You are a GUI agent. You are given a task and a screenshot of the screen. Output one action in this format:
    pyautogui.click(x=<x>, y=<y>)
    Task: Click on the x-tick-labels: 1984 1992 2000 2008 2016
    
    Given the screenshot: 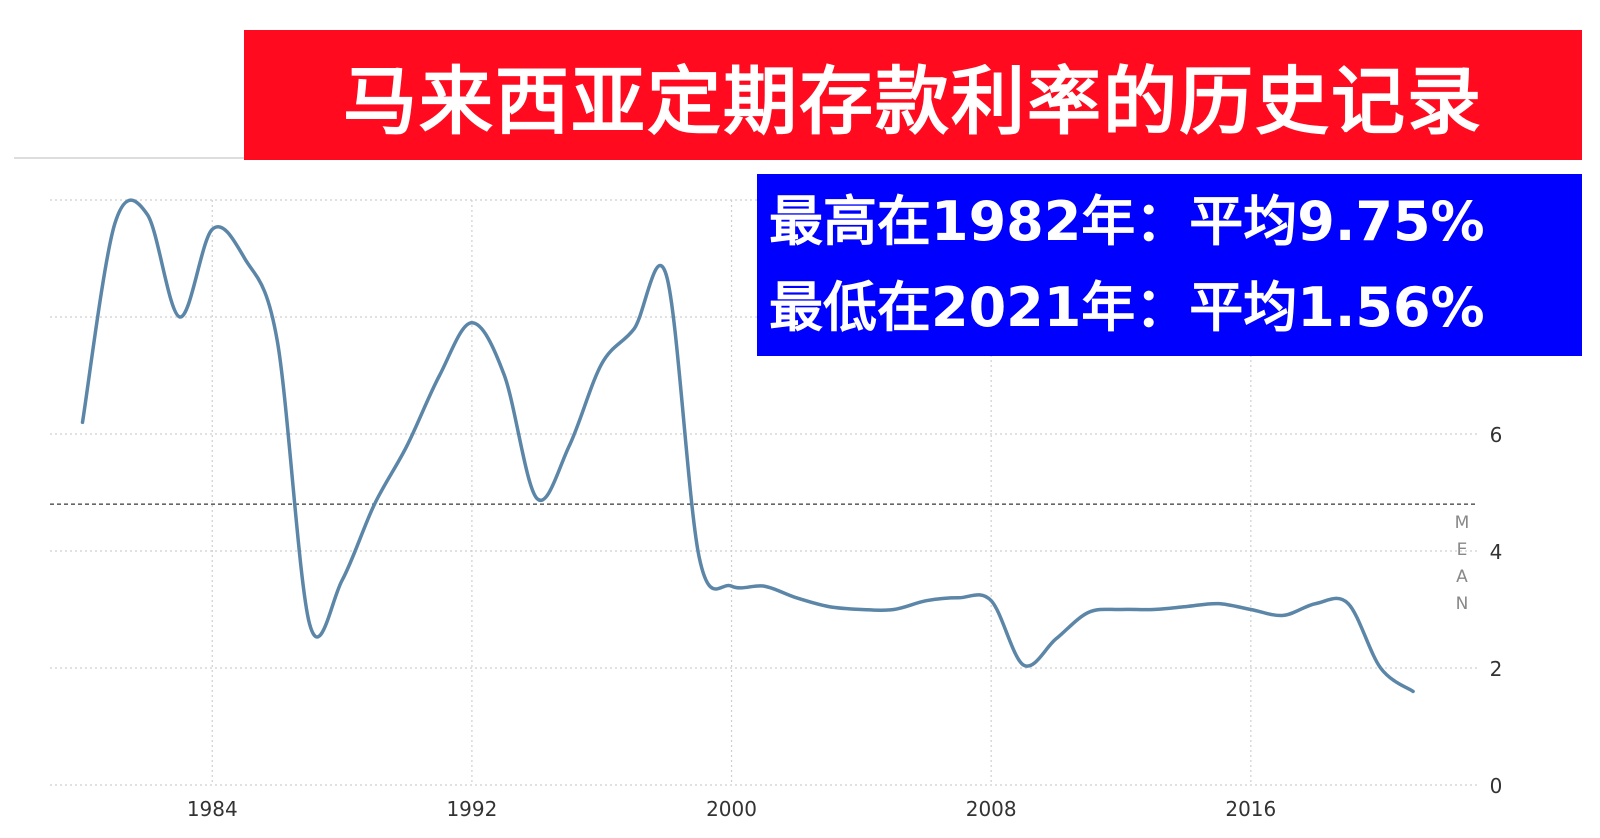 What is the action you would take?
    pyautogui.click(x=731, y=809)
    